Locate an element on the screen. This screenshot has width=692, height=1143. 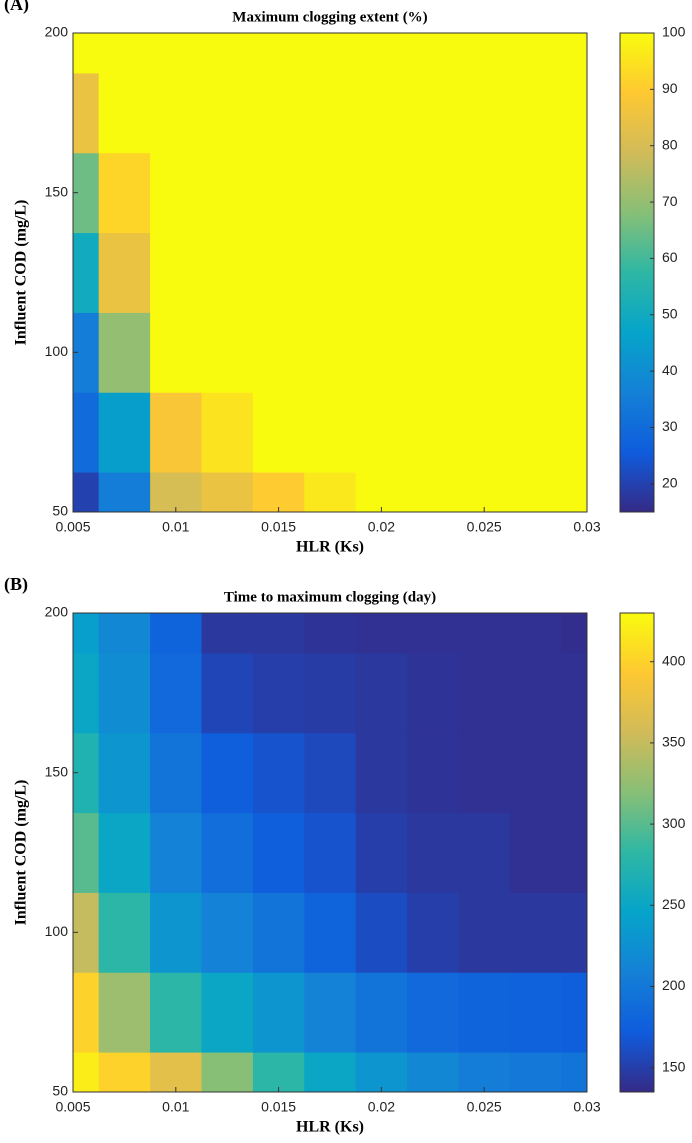
x-tick-label: 0.02 is located at coordinates (381, 1107).